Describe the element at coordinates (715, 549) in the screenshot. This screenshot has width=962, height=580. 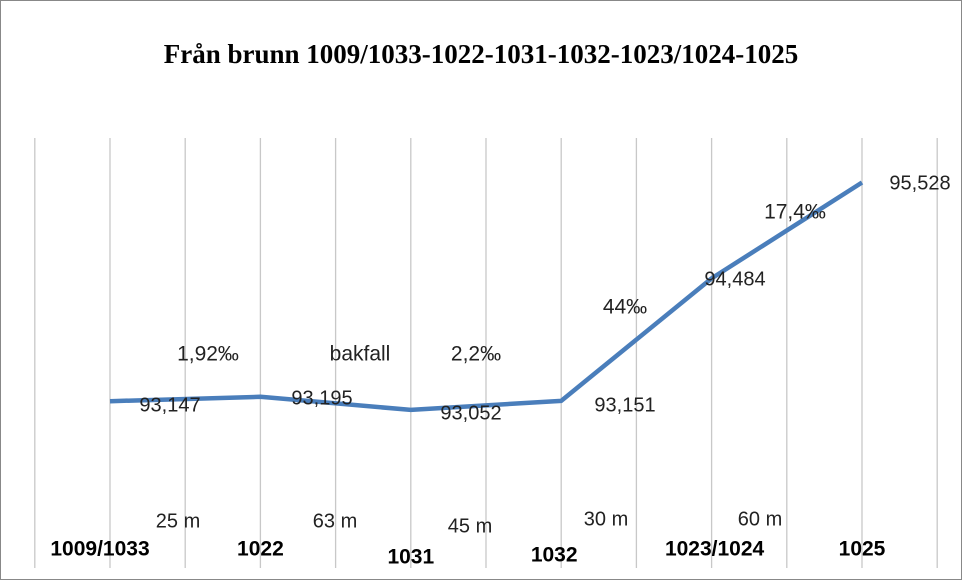
I see `x-tick-label: 1023/1024` at that location.